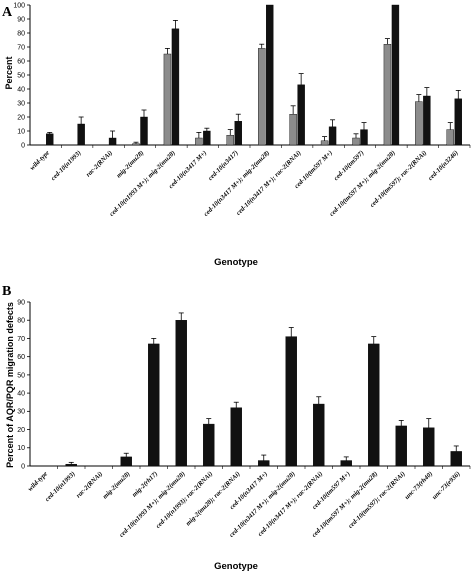  What do you see at coordinates (21, 357) in the screenshot?
I see `panel-b-ytick-label: 60` at bounding box center [21, 357].